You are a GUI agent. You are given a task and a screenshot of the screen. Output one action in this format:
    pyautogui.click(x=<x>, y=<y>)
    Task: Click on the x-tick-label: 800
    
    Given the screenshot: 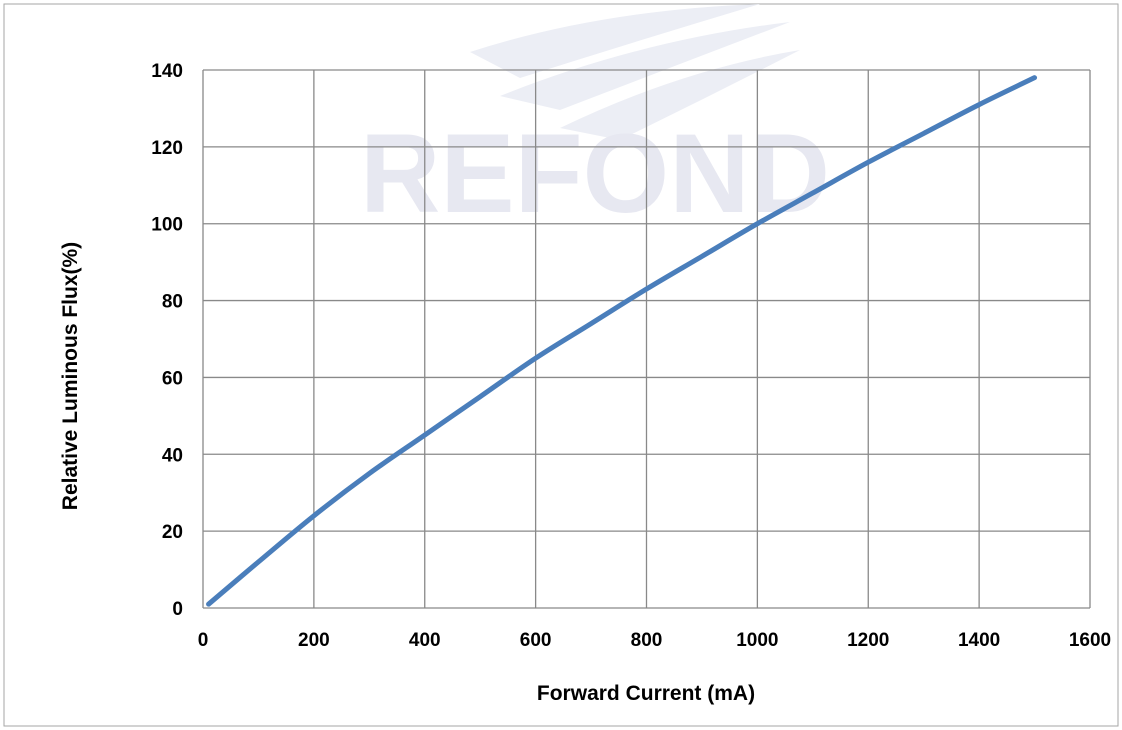 What is the action you would take?
    pyautogui.click(x=647, y=640)
    